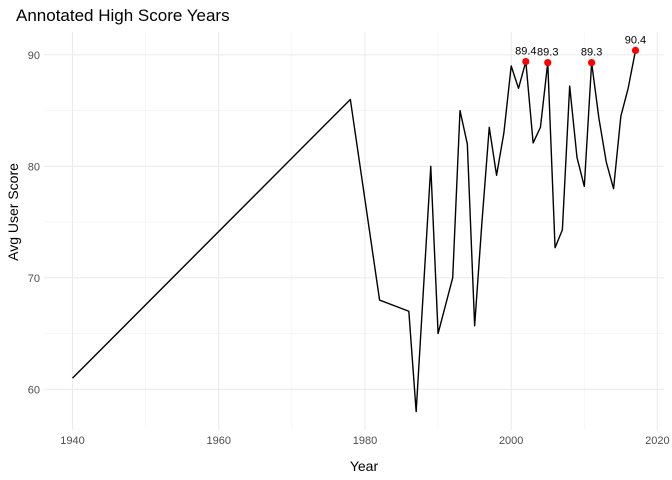  What do you see at coordinates (364, 466) in the screenshot?
I see `x-axis-title: Year` at bounding box center [364, 466].